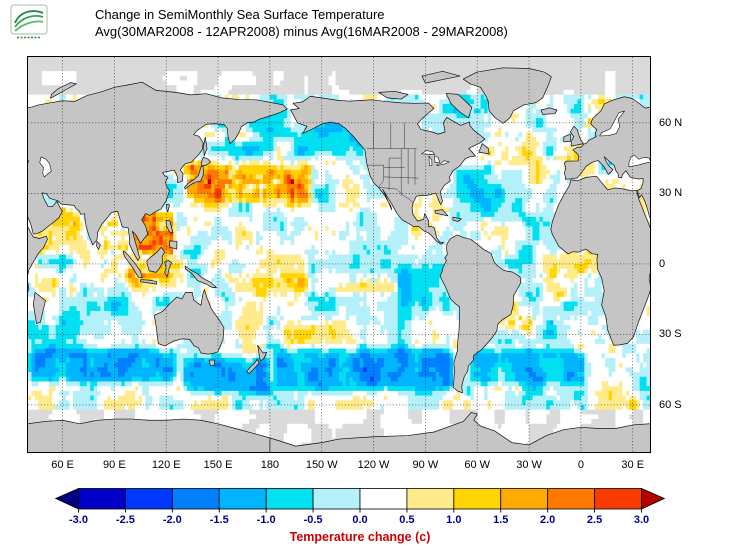 This screenshot has width=755, height=560. Describe the element at coordinates (670, 404) in the screenshot. I see `lat-axis-label: 60 S` at that location.